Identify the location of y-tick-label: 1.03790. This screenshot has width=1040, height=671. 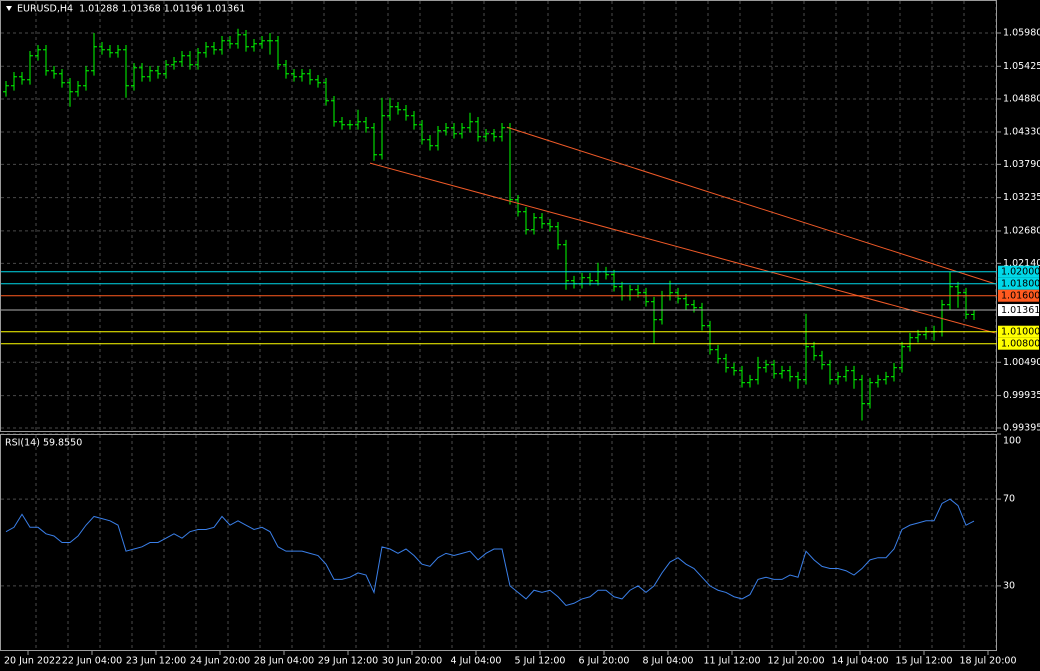
(1021, 164).